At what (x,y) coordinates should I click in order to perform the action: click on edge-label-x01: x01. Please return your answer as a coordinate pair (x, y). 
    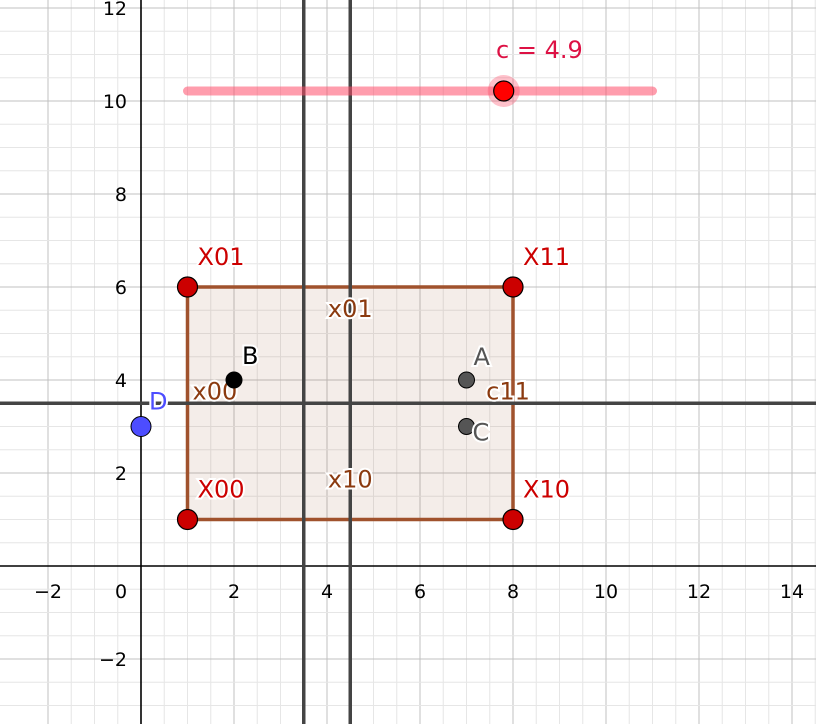
    Looking at the image, I should click on (350, 309).